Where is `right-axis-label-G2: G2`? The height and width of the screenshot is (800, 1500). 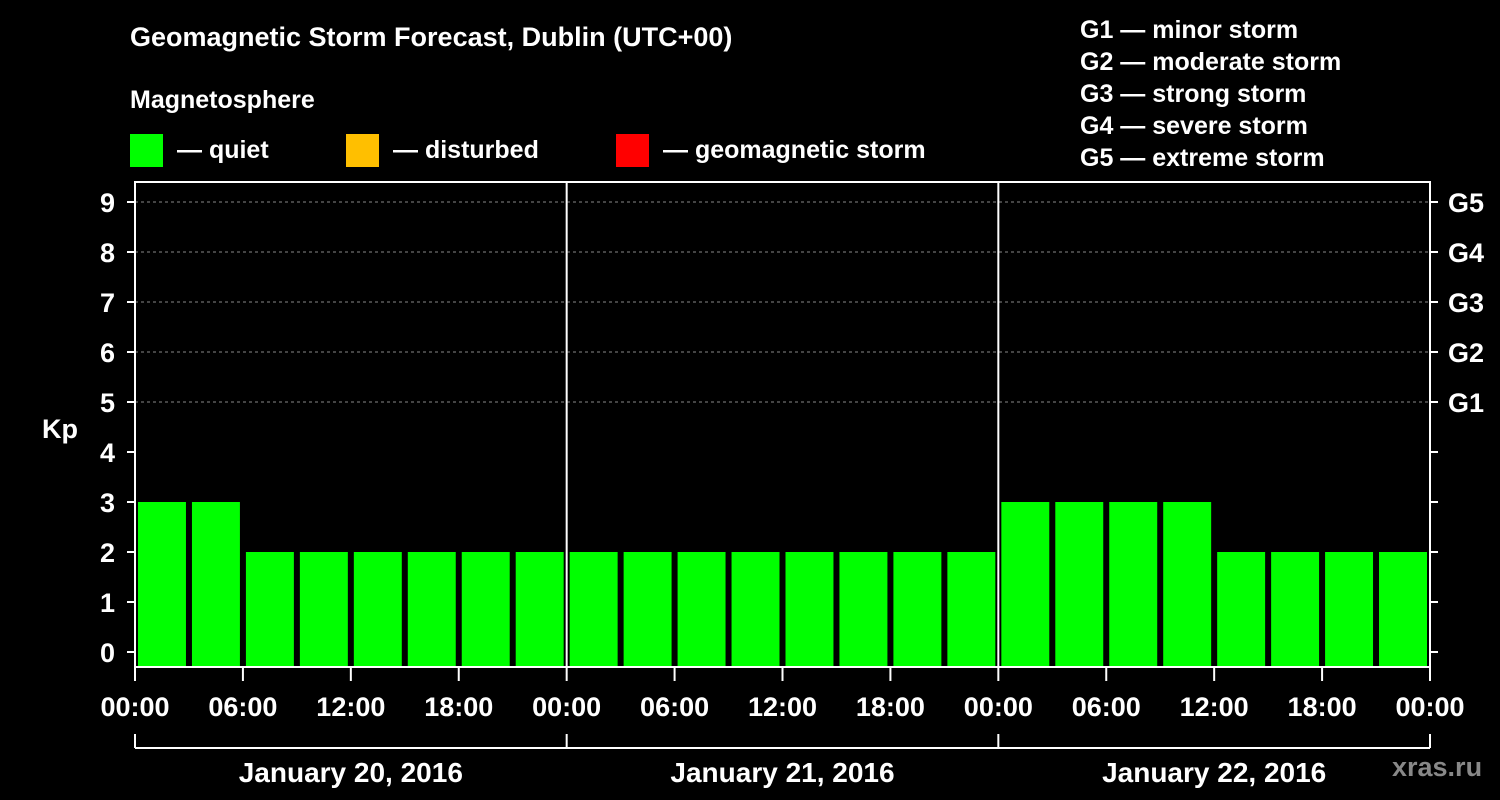
right-axis-label-G2: G2 is located at coordinates (1466, 353).